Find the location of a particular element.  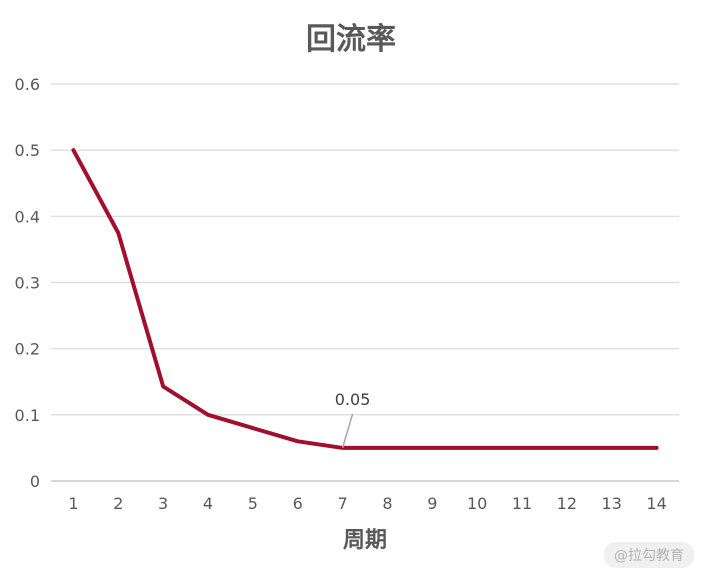

y-tick-label: 0.5 is located at coordinates (27, 150).